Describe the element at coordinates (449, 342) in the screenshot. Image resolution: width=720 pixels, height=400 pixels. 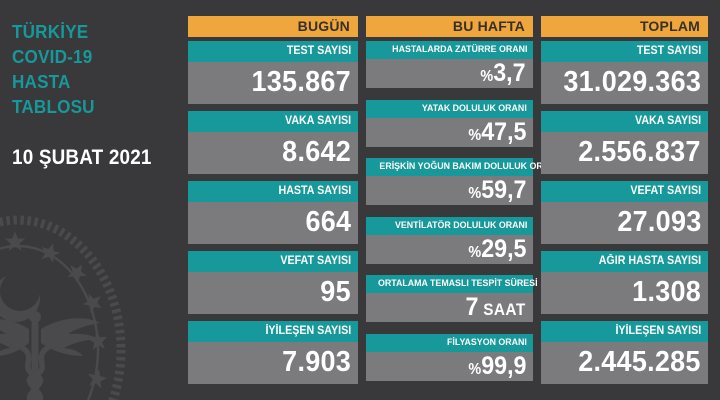
I see `stat-label: FİLYASYON ORANI` at that location.